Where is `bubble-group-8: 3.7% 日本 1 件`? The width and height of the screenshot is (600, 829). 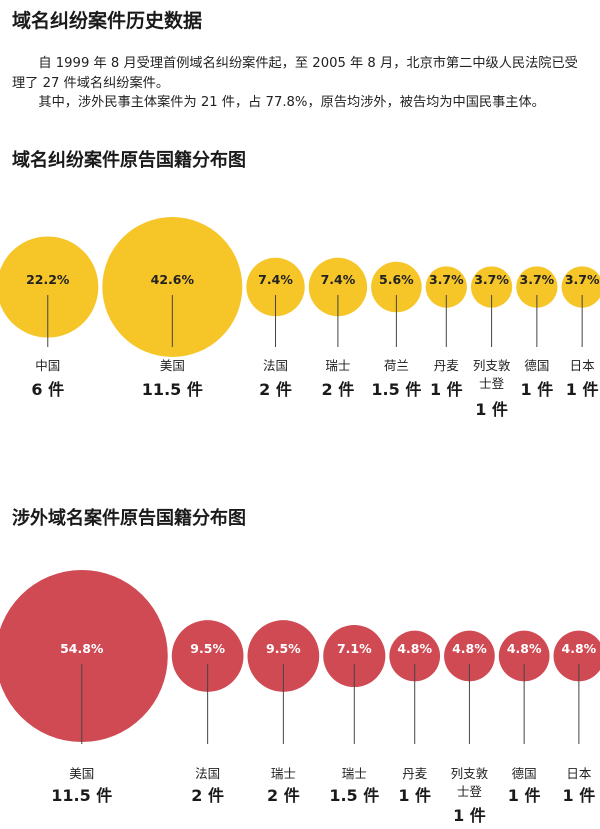
bubble-group-8: 3.7% 日本 1 件 is located at coordinates (580, 332).